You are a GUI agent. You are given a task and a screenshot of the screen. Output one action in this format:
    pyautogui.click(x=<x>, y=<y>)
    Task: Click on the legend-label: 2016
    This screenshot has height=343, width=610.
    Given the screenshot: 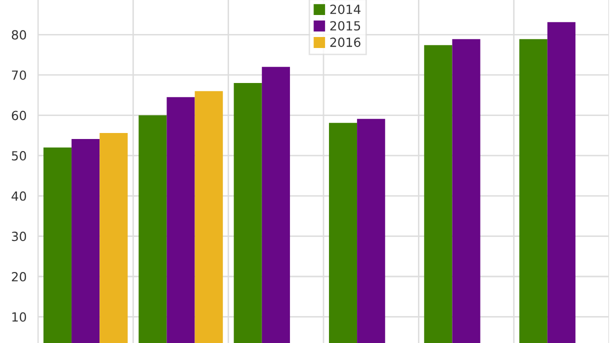 What is the action you would take?
    pyautogui.click(x=345, y=43)
    